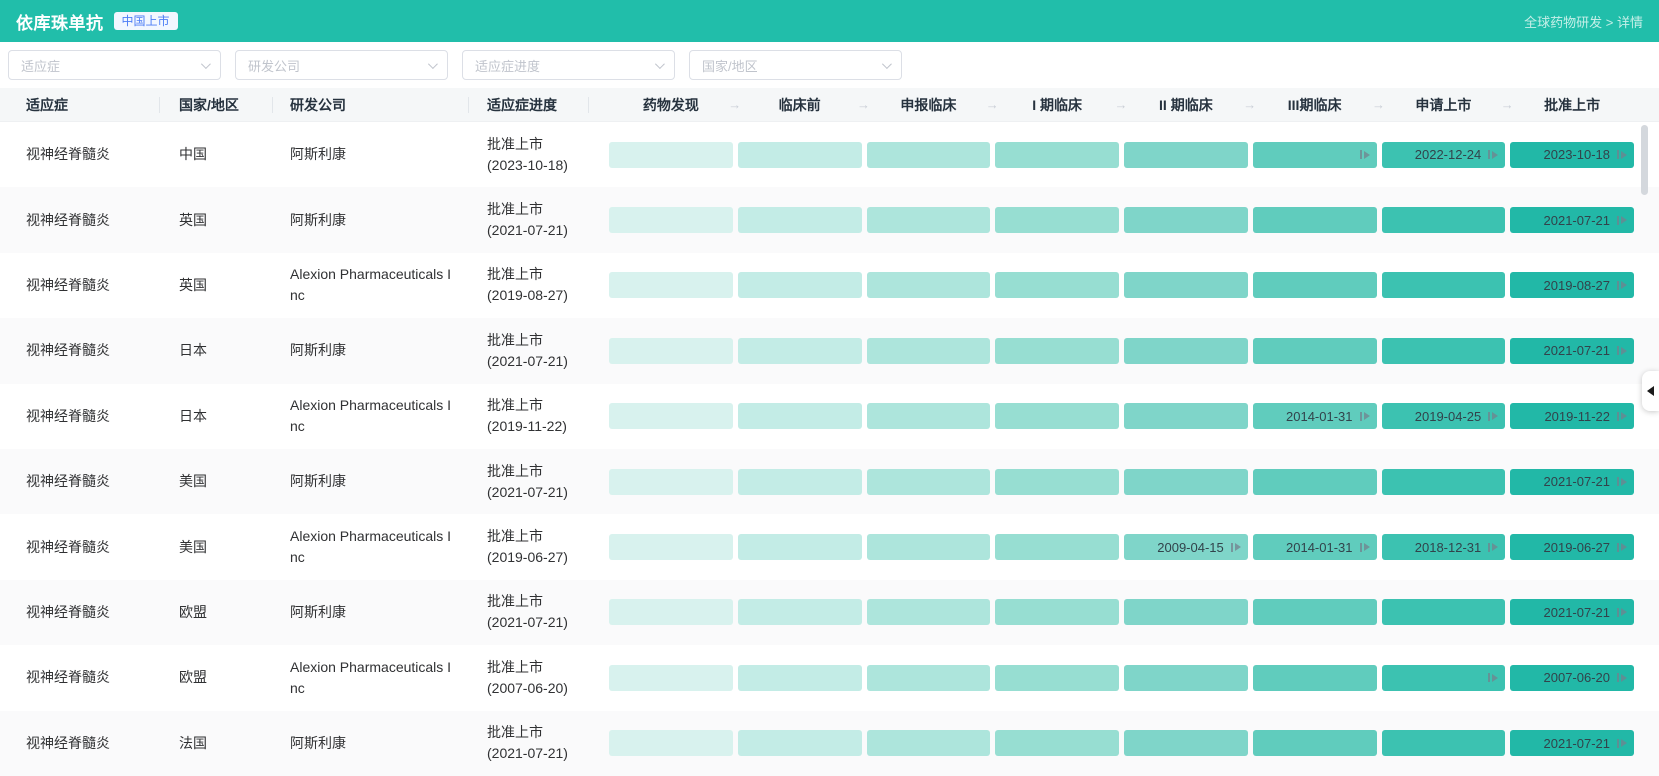 The image size is (1659, 776). I want to click on stage-bar-segment: 2023-10-18, so click(1572, 154).